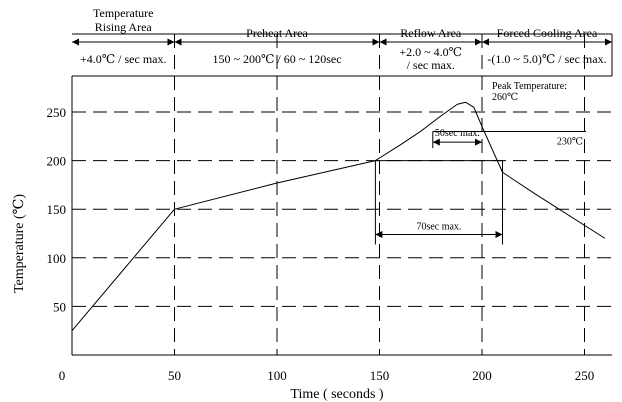 The image size is (622, 402). What do you see at coordinates (457, 133) in the screenshot?
I see `span-50-label: 50sec max.` at bounding box center [457, 133].